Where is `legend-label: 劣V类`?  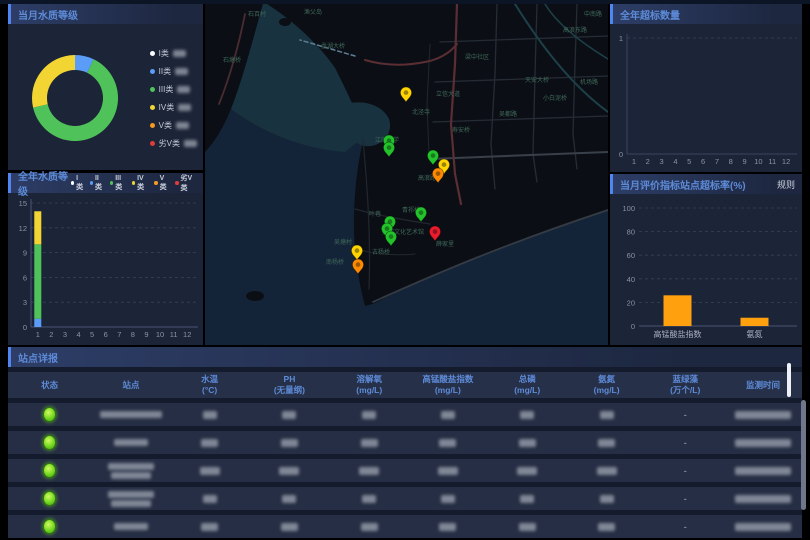 legend-label: 劣V类 is located at coordinates (169, 143).